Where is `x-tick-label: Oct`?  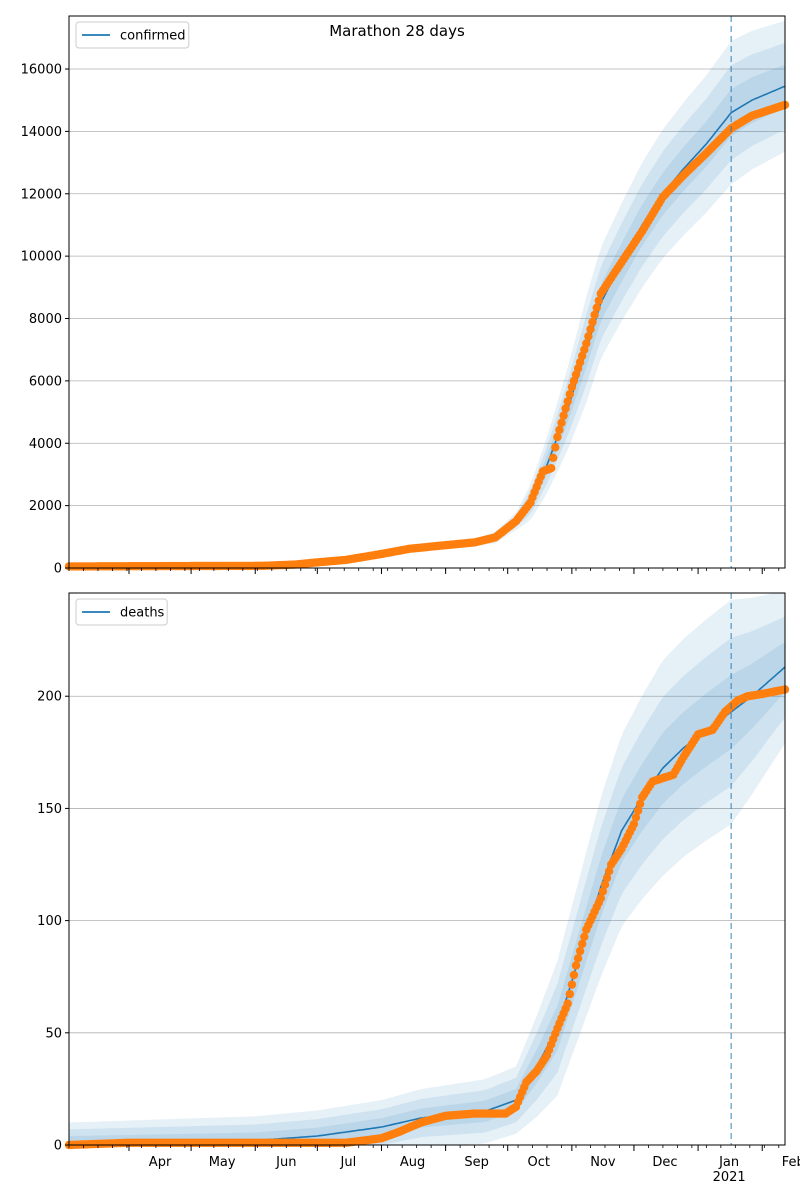
x-tick-label: Oct is located at coordinates (539, 1162).